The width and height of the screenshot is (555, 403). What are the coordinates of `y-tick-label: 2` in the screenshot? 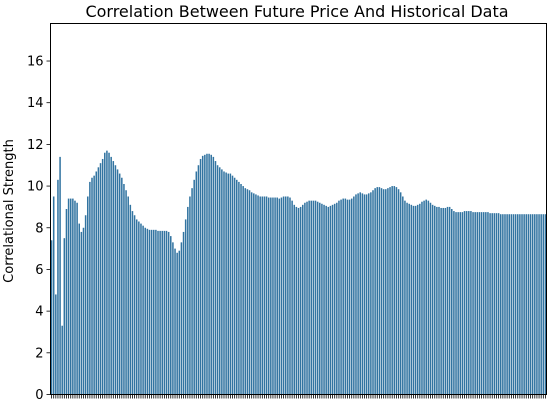 It's located at (39, 353).